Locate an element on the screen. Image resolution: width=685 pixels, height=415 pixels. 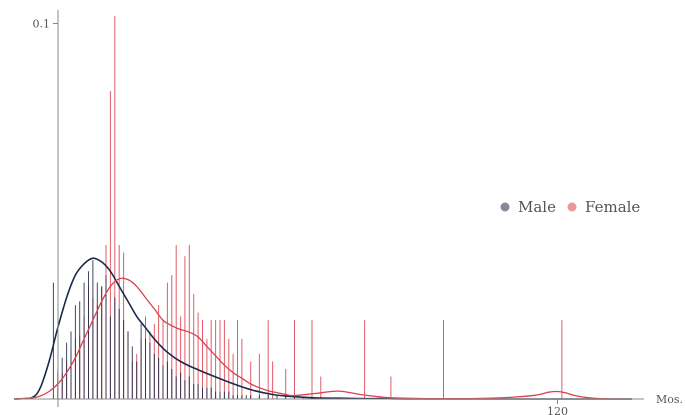
y-tick-group: 0.1 is located at coordinates (45, 24).